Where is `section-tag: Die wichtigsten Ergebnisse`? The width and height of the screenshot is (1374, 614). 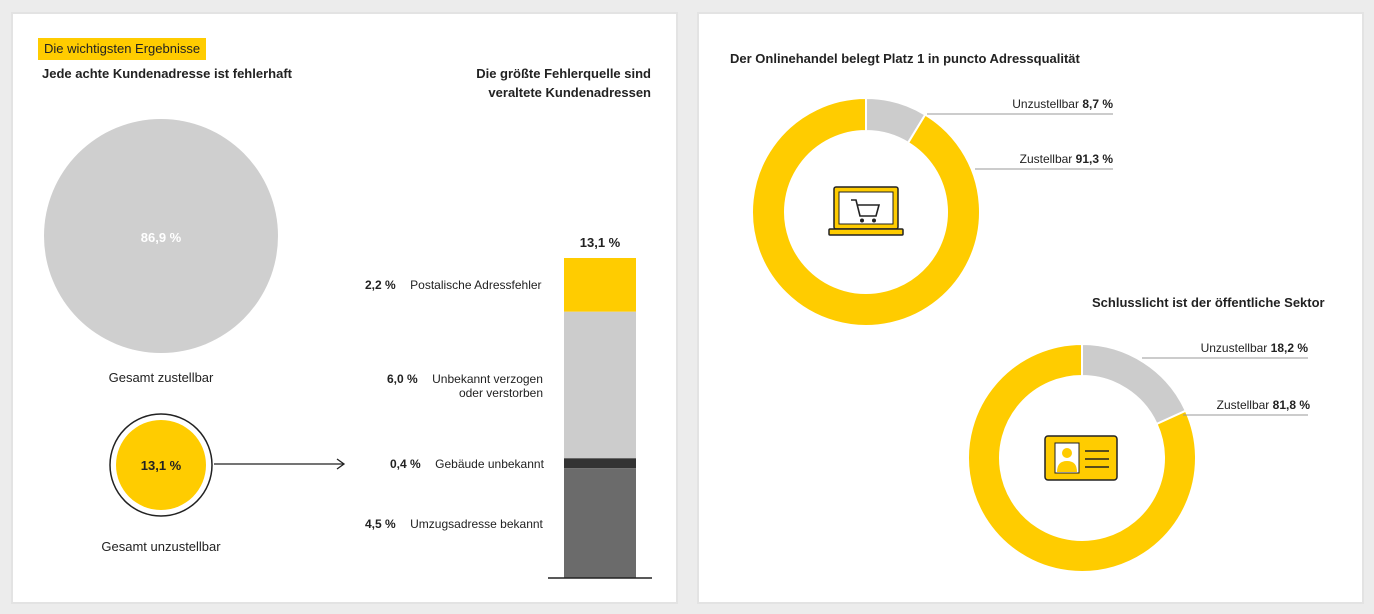 section-tag: Die wichtigsten Ergebnisse is located at coordinates (122, 49).